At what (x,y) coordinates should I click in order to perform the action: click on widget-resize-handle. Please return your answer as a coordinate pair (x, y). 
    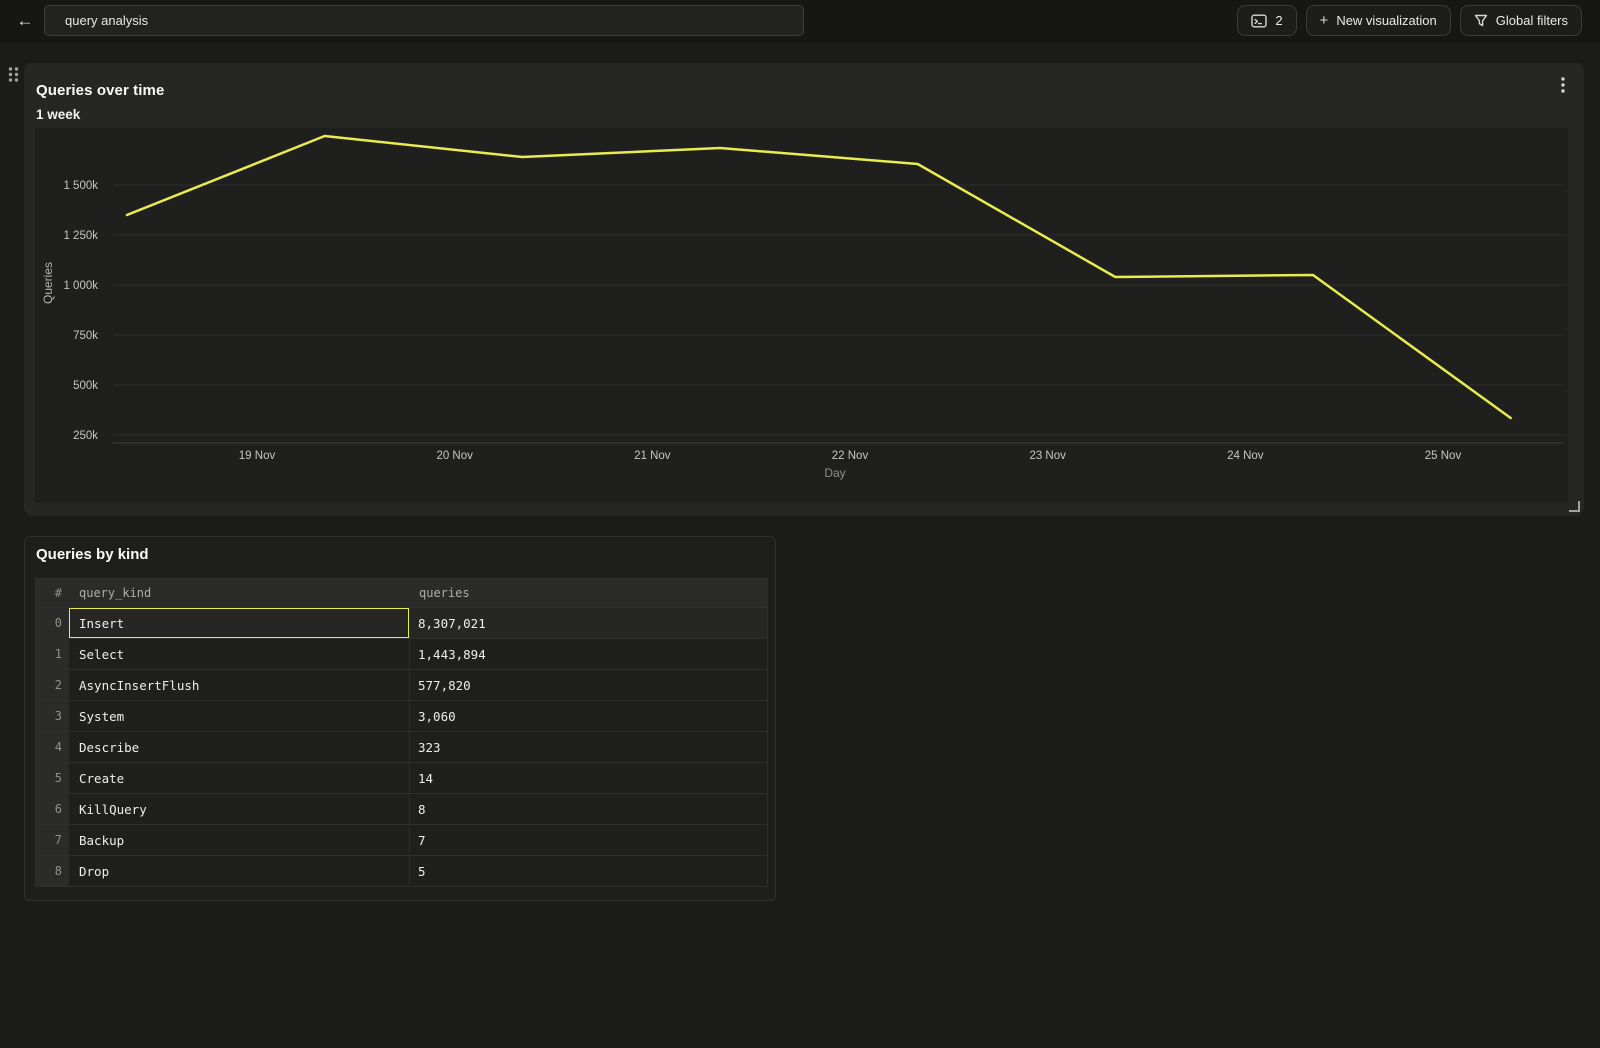
    Looking at the image, I should click on (1574, 506).